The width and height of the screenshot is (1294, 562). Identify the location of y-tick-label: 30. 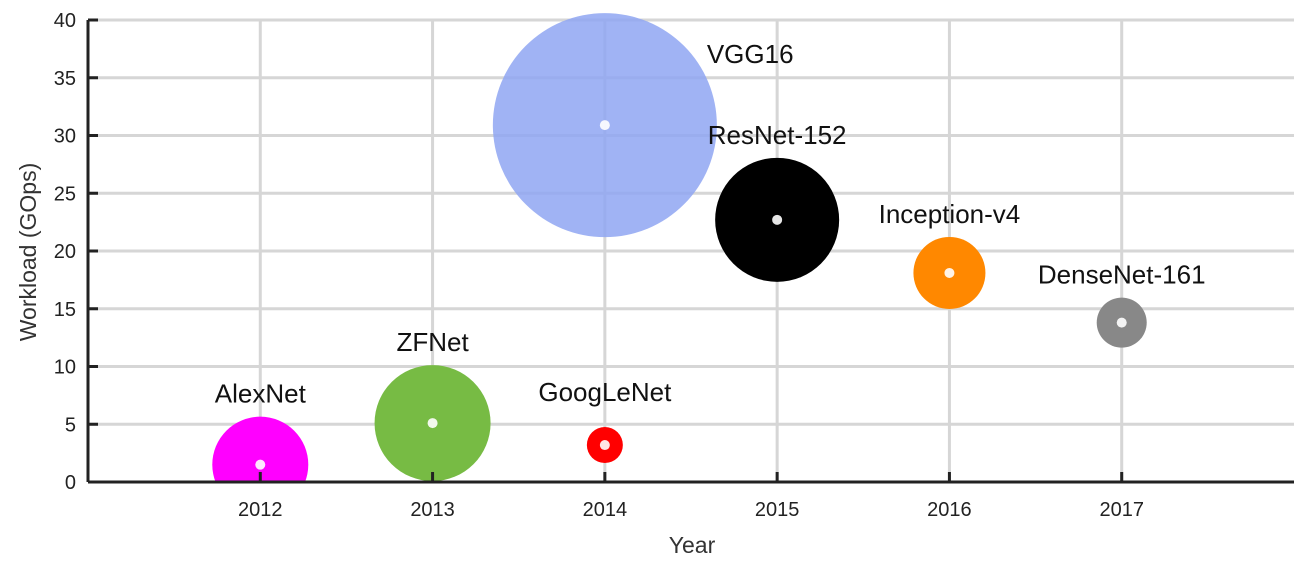
(65, 137).